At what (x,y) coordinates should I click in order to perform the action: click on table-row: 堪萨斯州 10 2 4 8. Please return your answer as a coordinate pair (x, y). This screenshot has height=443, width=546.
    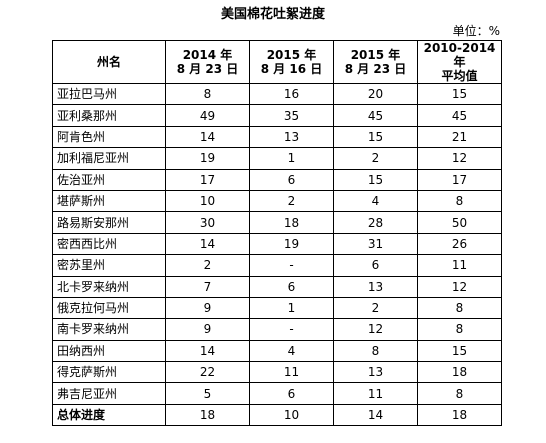
    Looking at the image, I should click on (277, 201).